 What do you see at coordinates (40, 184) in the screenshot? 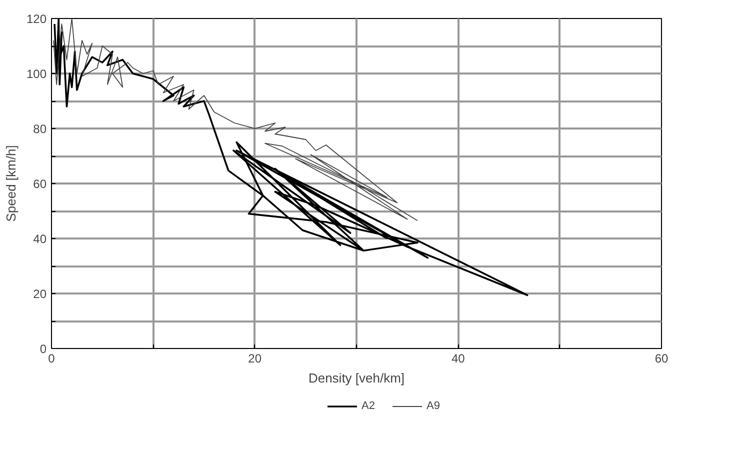
I see `y-tick-label: 60` at bounding box center [40, 184].